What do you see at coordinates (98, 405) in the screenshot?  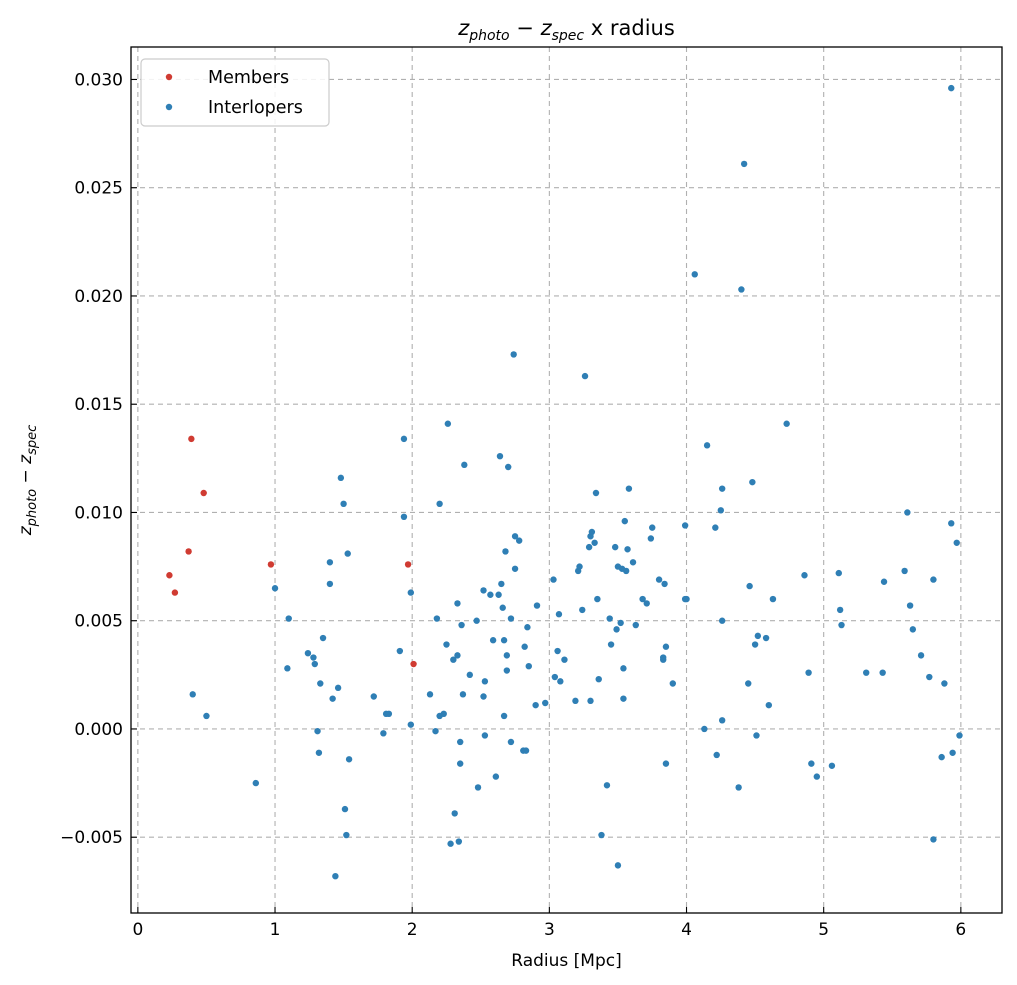 I see `y-tick-label: 0.015` at bounding box center [98, 405].